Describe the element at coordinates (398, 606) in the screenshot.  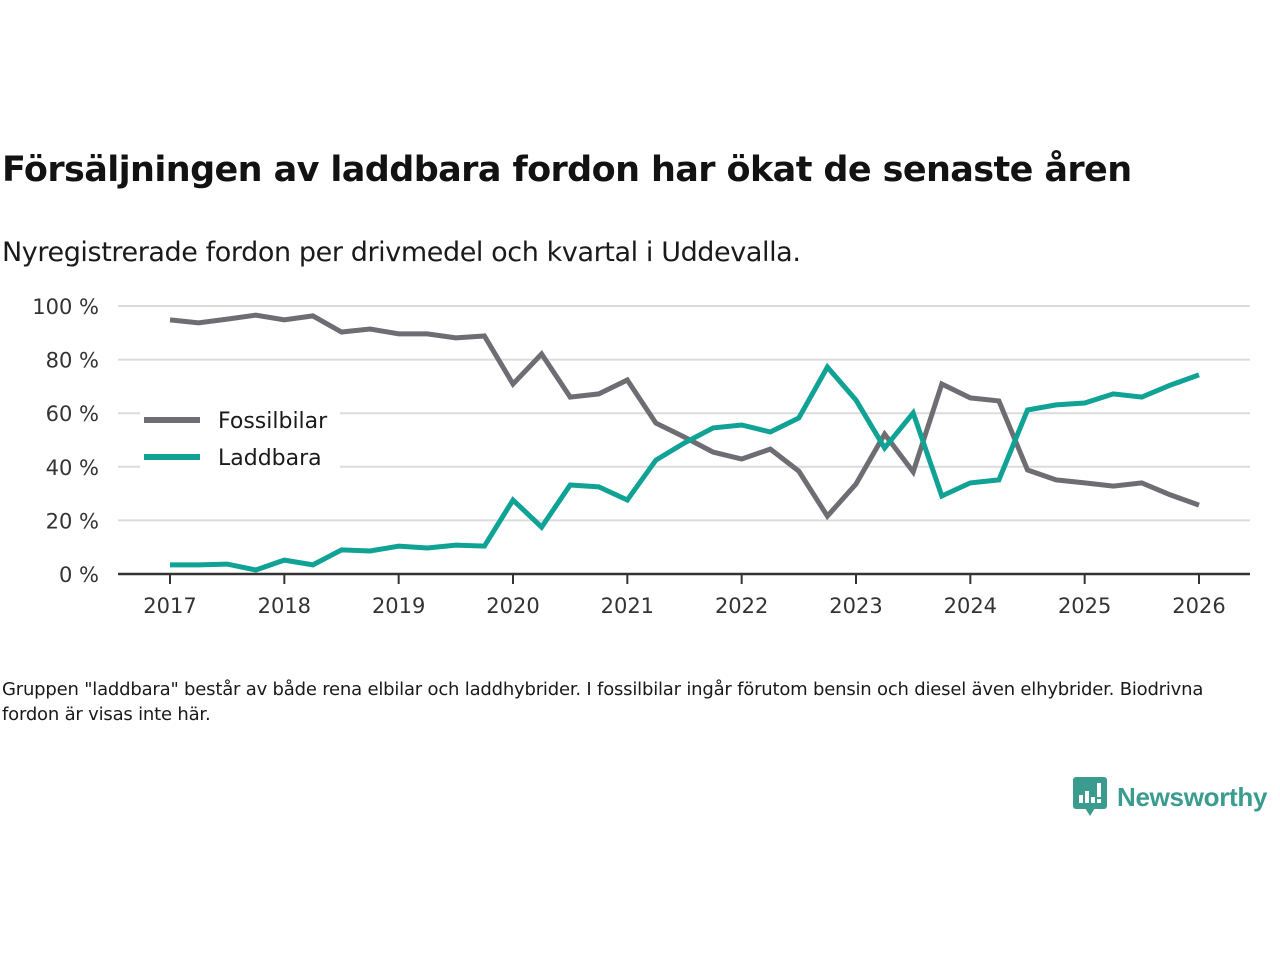
I see `x-tick-label: 2019` at that location.